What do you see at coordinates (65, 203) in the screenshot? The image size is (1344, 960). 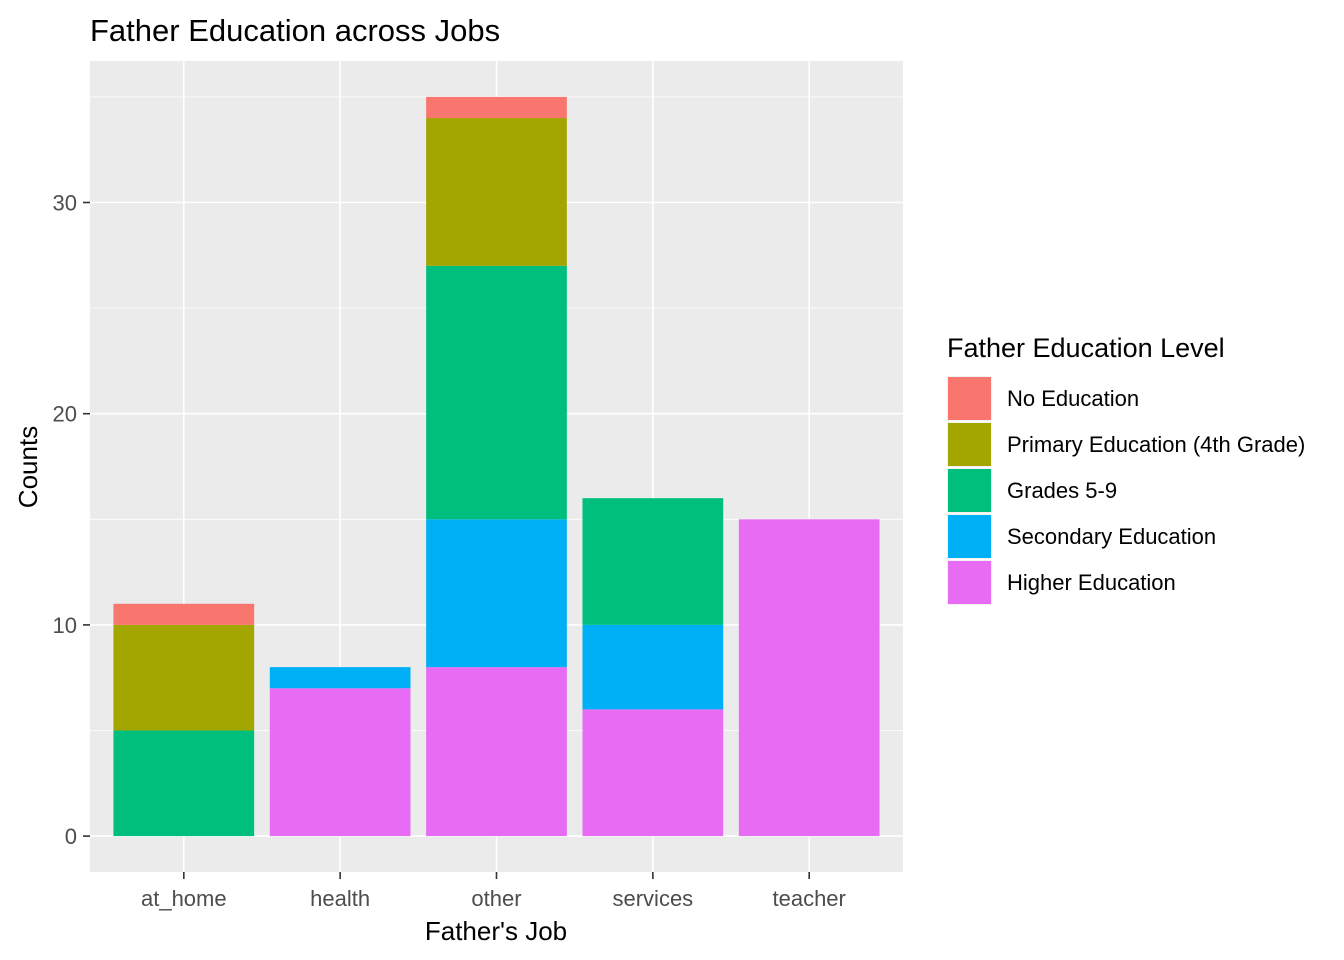 I see `y-tick-label: 30` at bounding box center [65, 203].